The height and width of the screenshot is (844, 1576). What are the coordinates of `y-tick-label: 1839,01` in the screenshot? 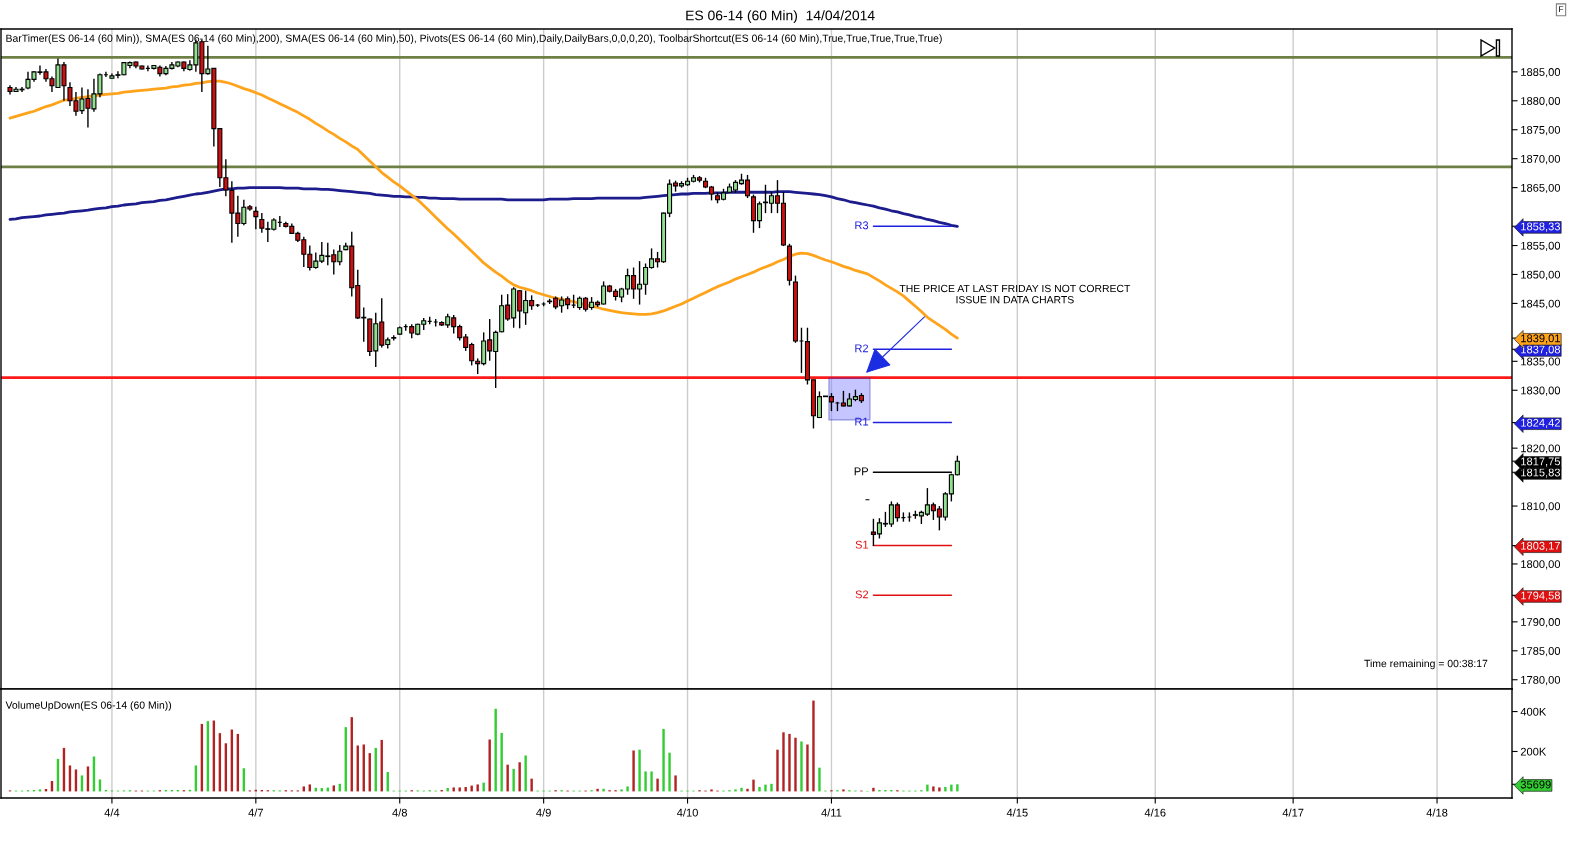 It's located at (1540, 339).